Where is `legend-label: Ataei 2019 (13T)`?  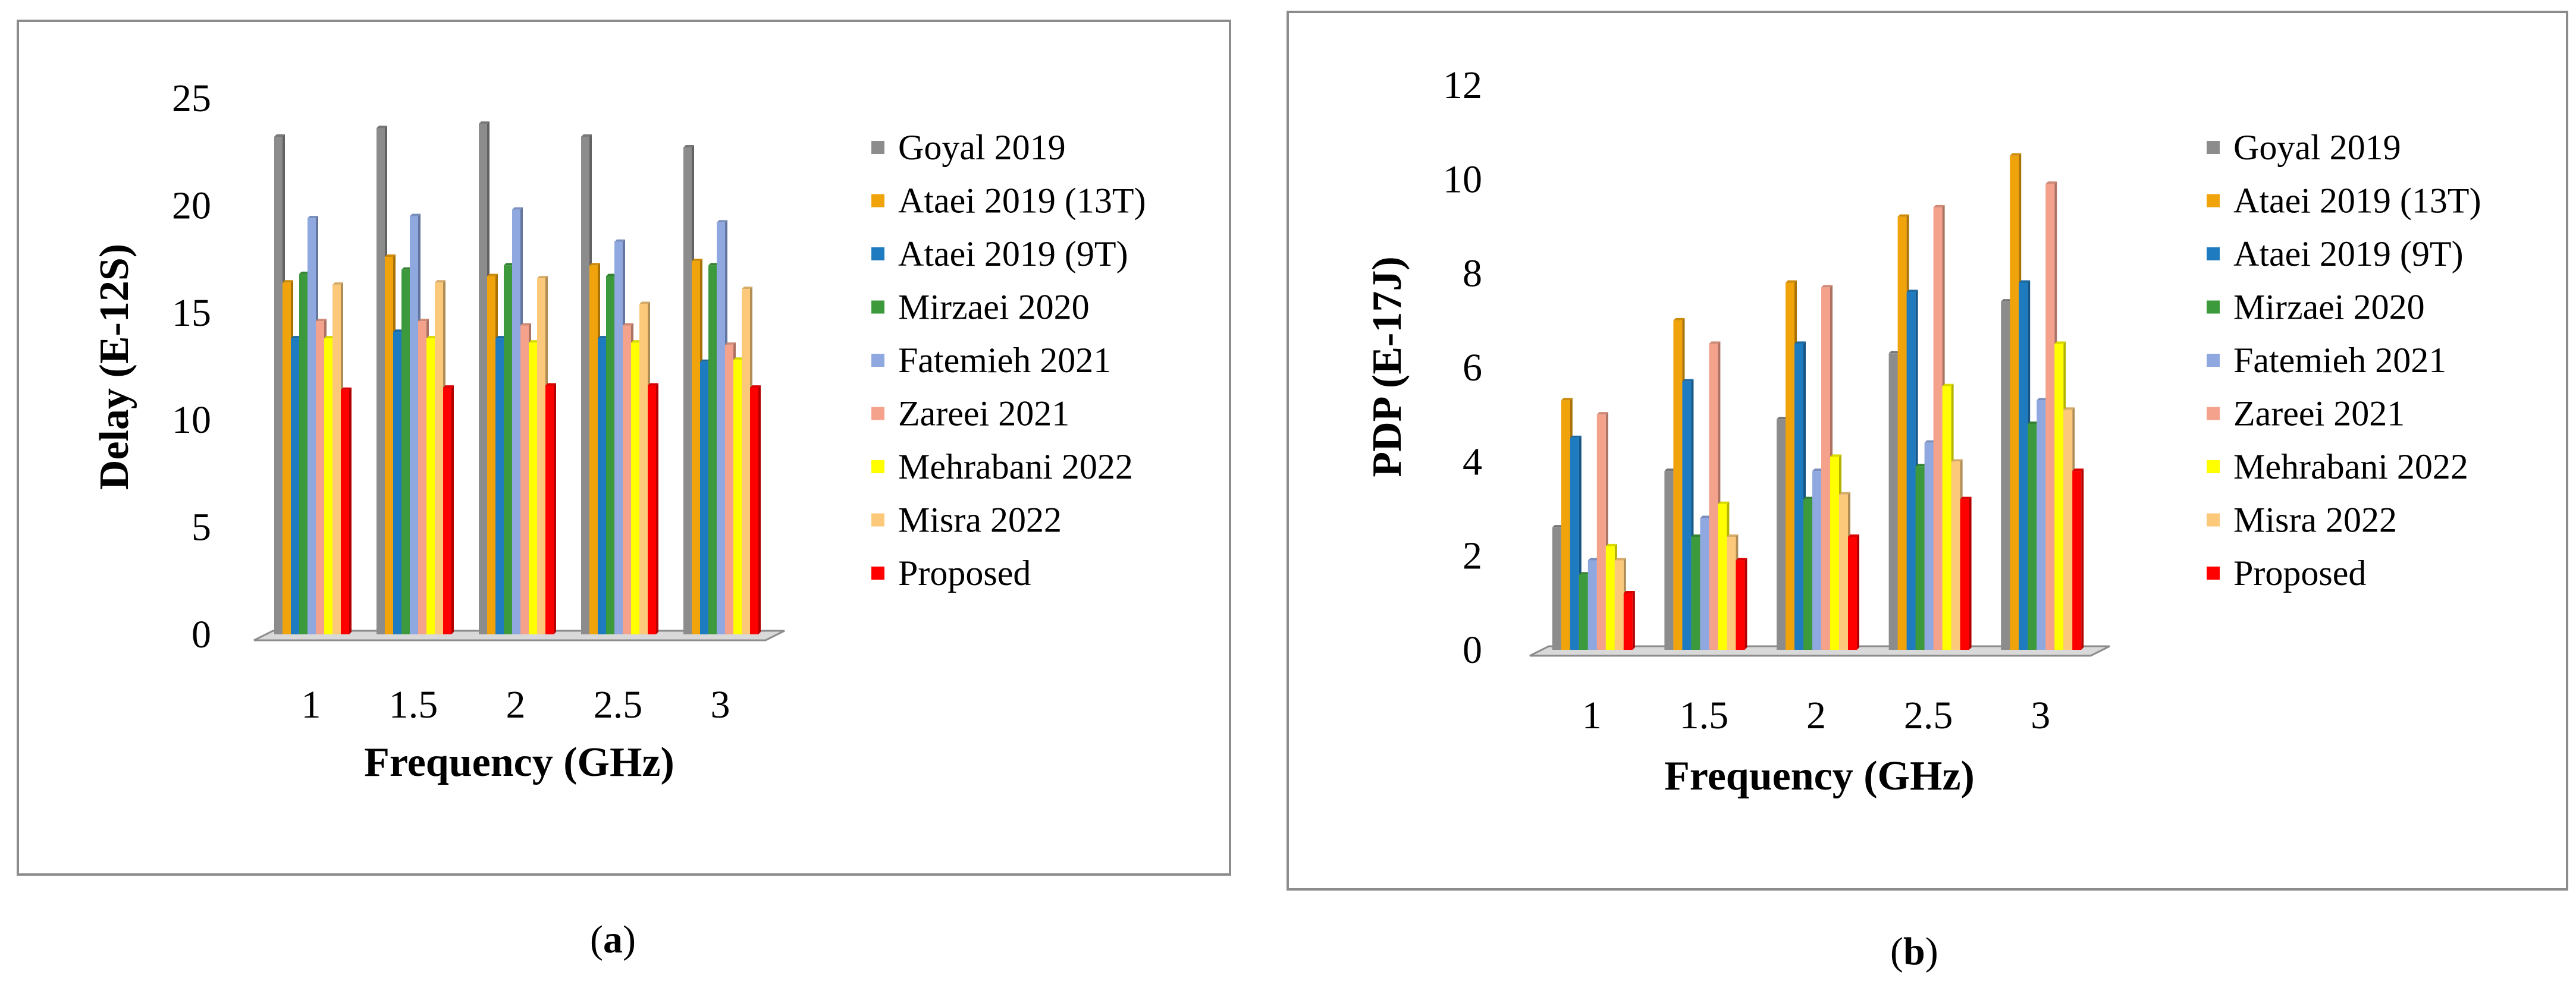 legend-label: Ataei 2019 (13T) is located at coordinates (1022, 201).